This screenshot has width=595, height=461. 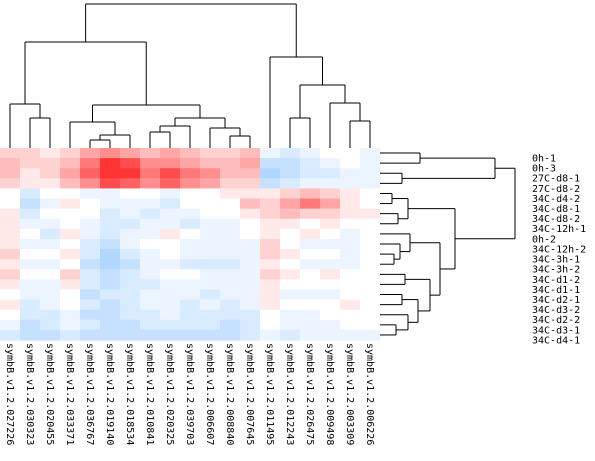 I want to click on column-label: symbB.v1.2.039703, so click(x=189, y=394).